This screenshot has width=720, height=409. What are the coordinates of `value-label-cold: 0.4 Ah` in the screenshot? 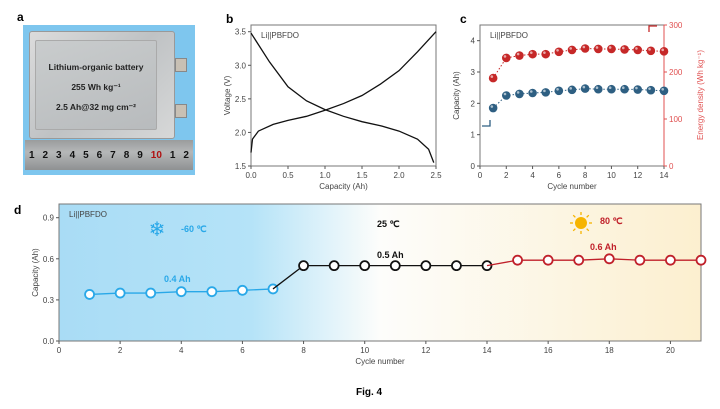 It's located at (177, 279).